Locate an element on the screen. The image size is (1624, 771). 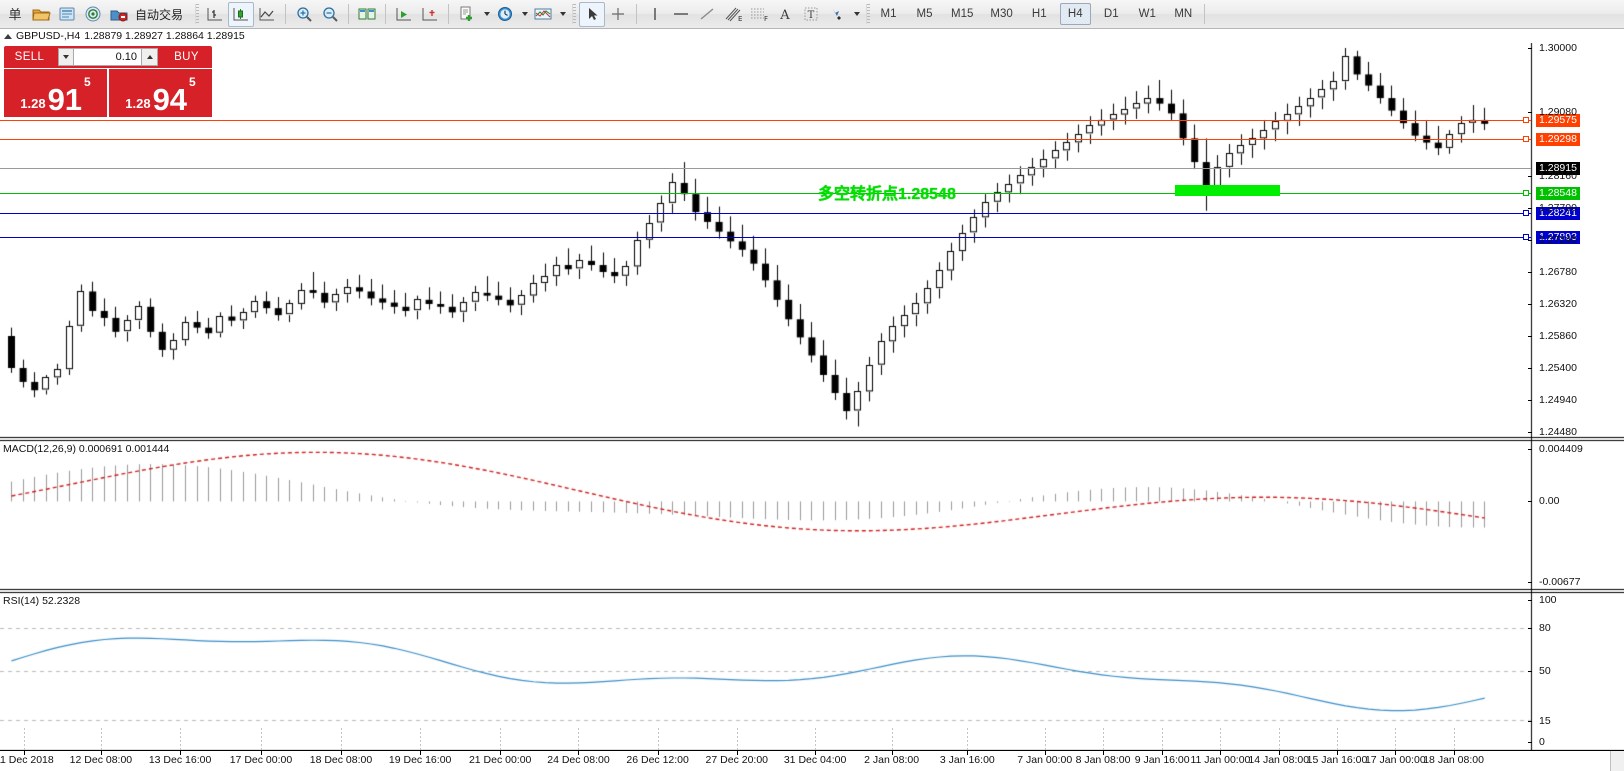
volume-increment-button is located at coordinates (150, 57).